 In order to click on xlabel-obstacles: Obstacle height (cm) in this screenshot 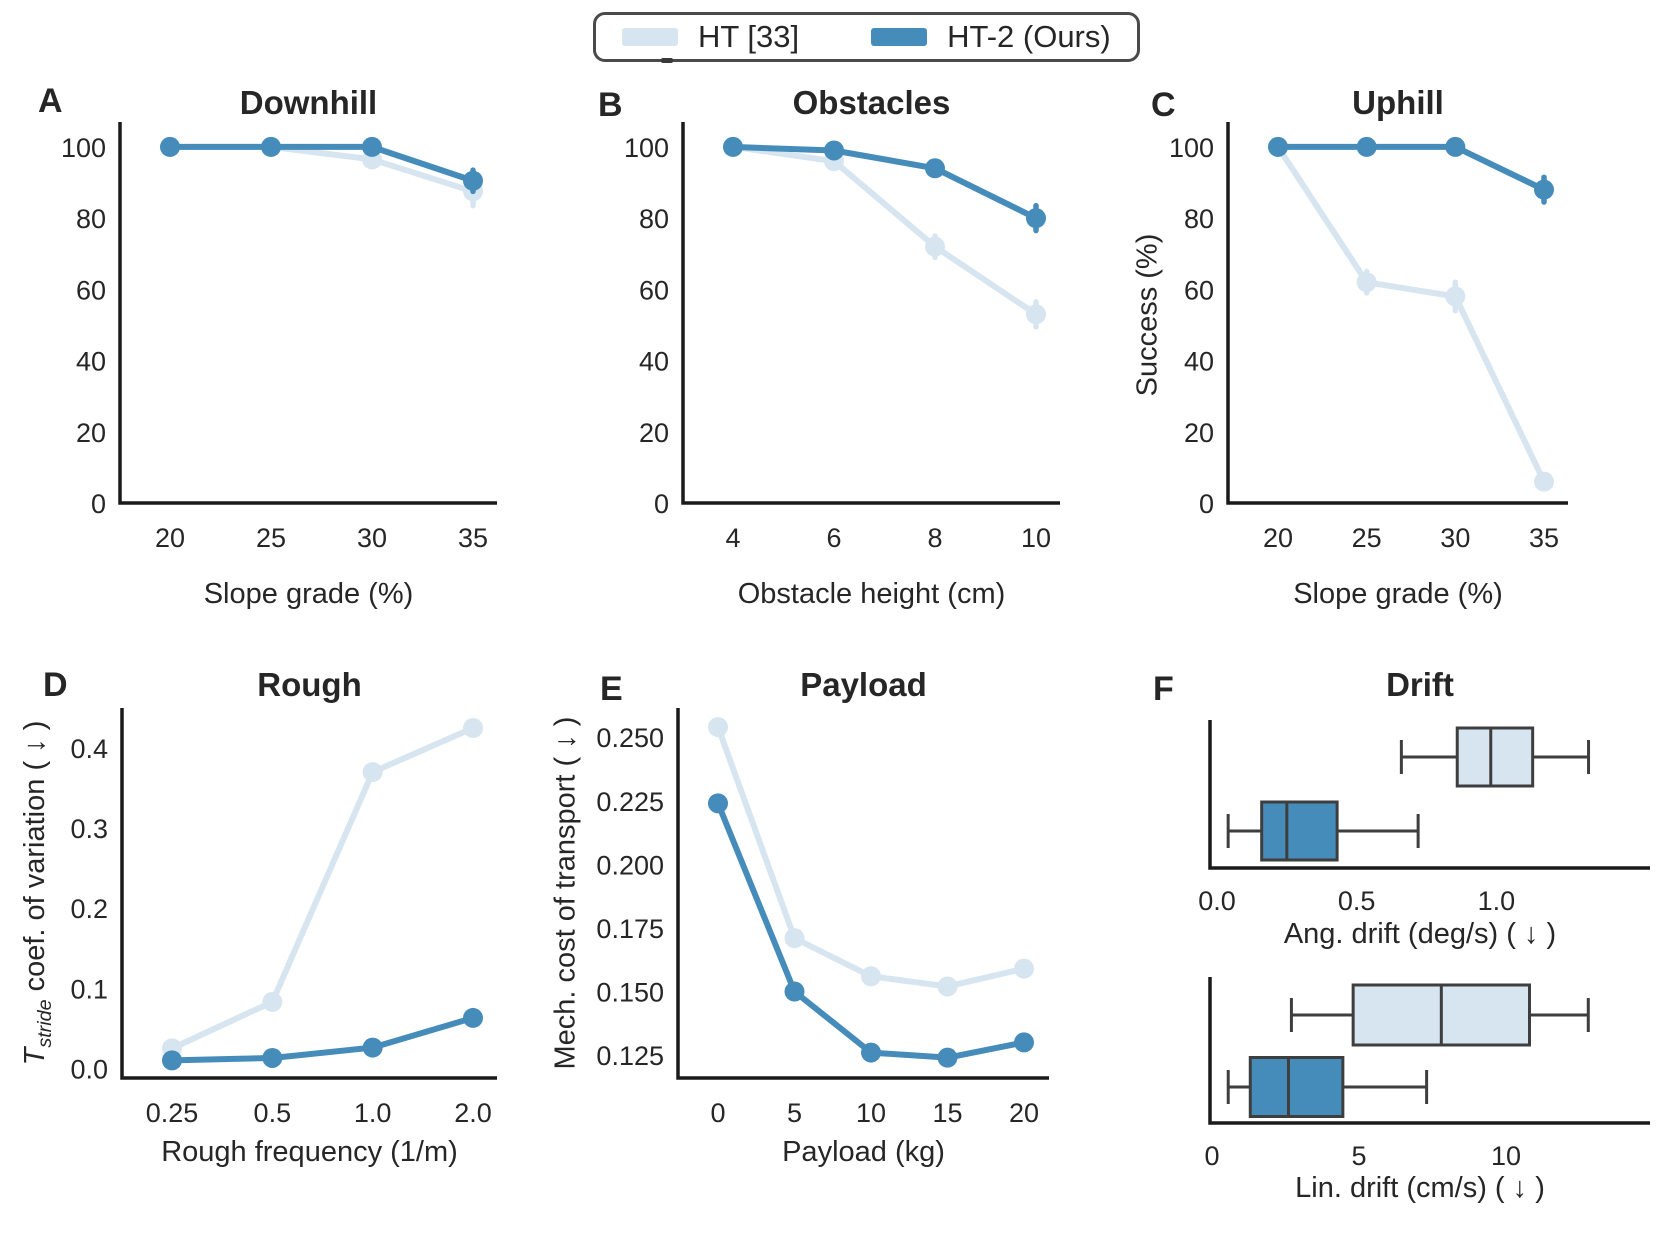, I will do `click(871, 594)`.